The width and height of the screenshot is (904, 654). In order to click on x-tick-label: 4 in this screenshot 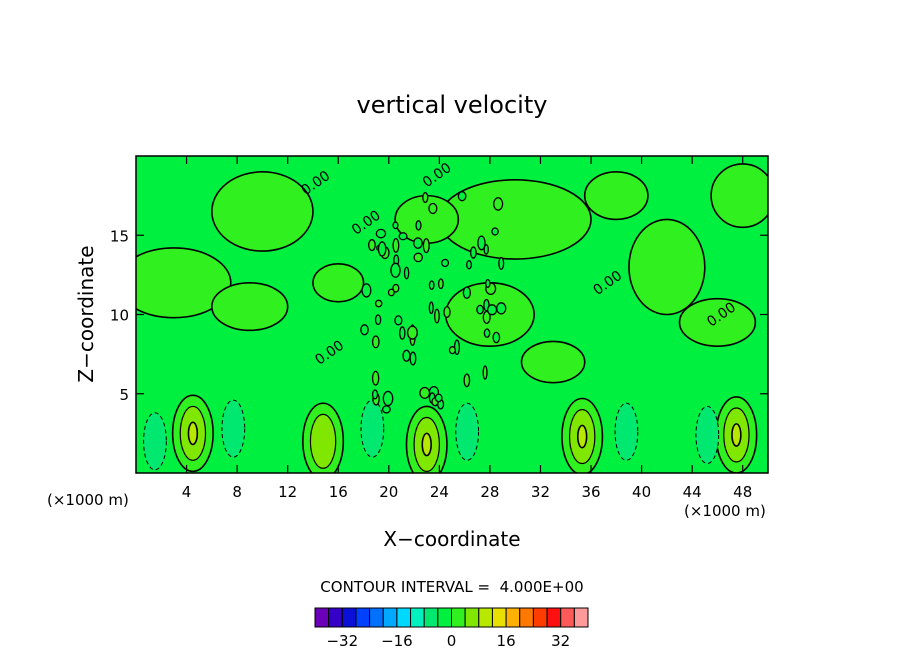, I will do `click(187, 492)`.